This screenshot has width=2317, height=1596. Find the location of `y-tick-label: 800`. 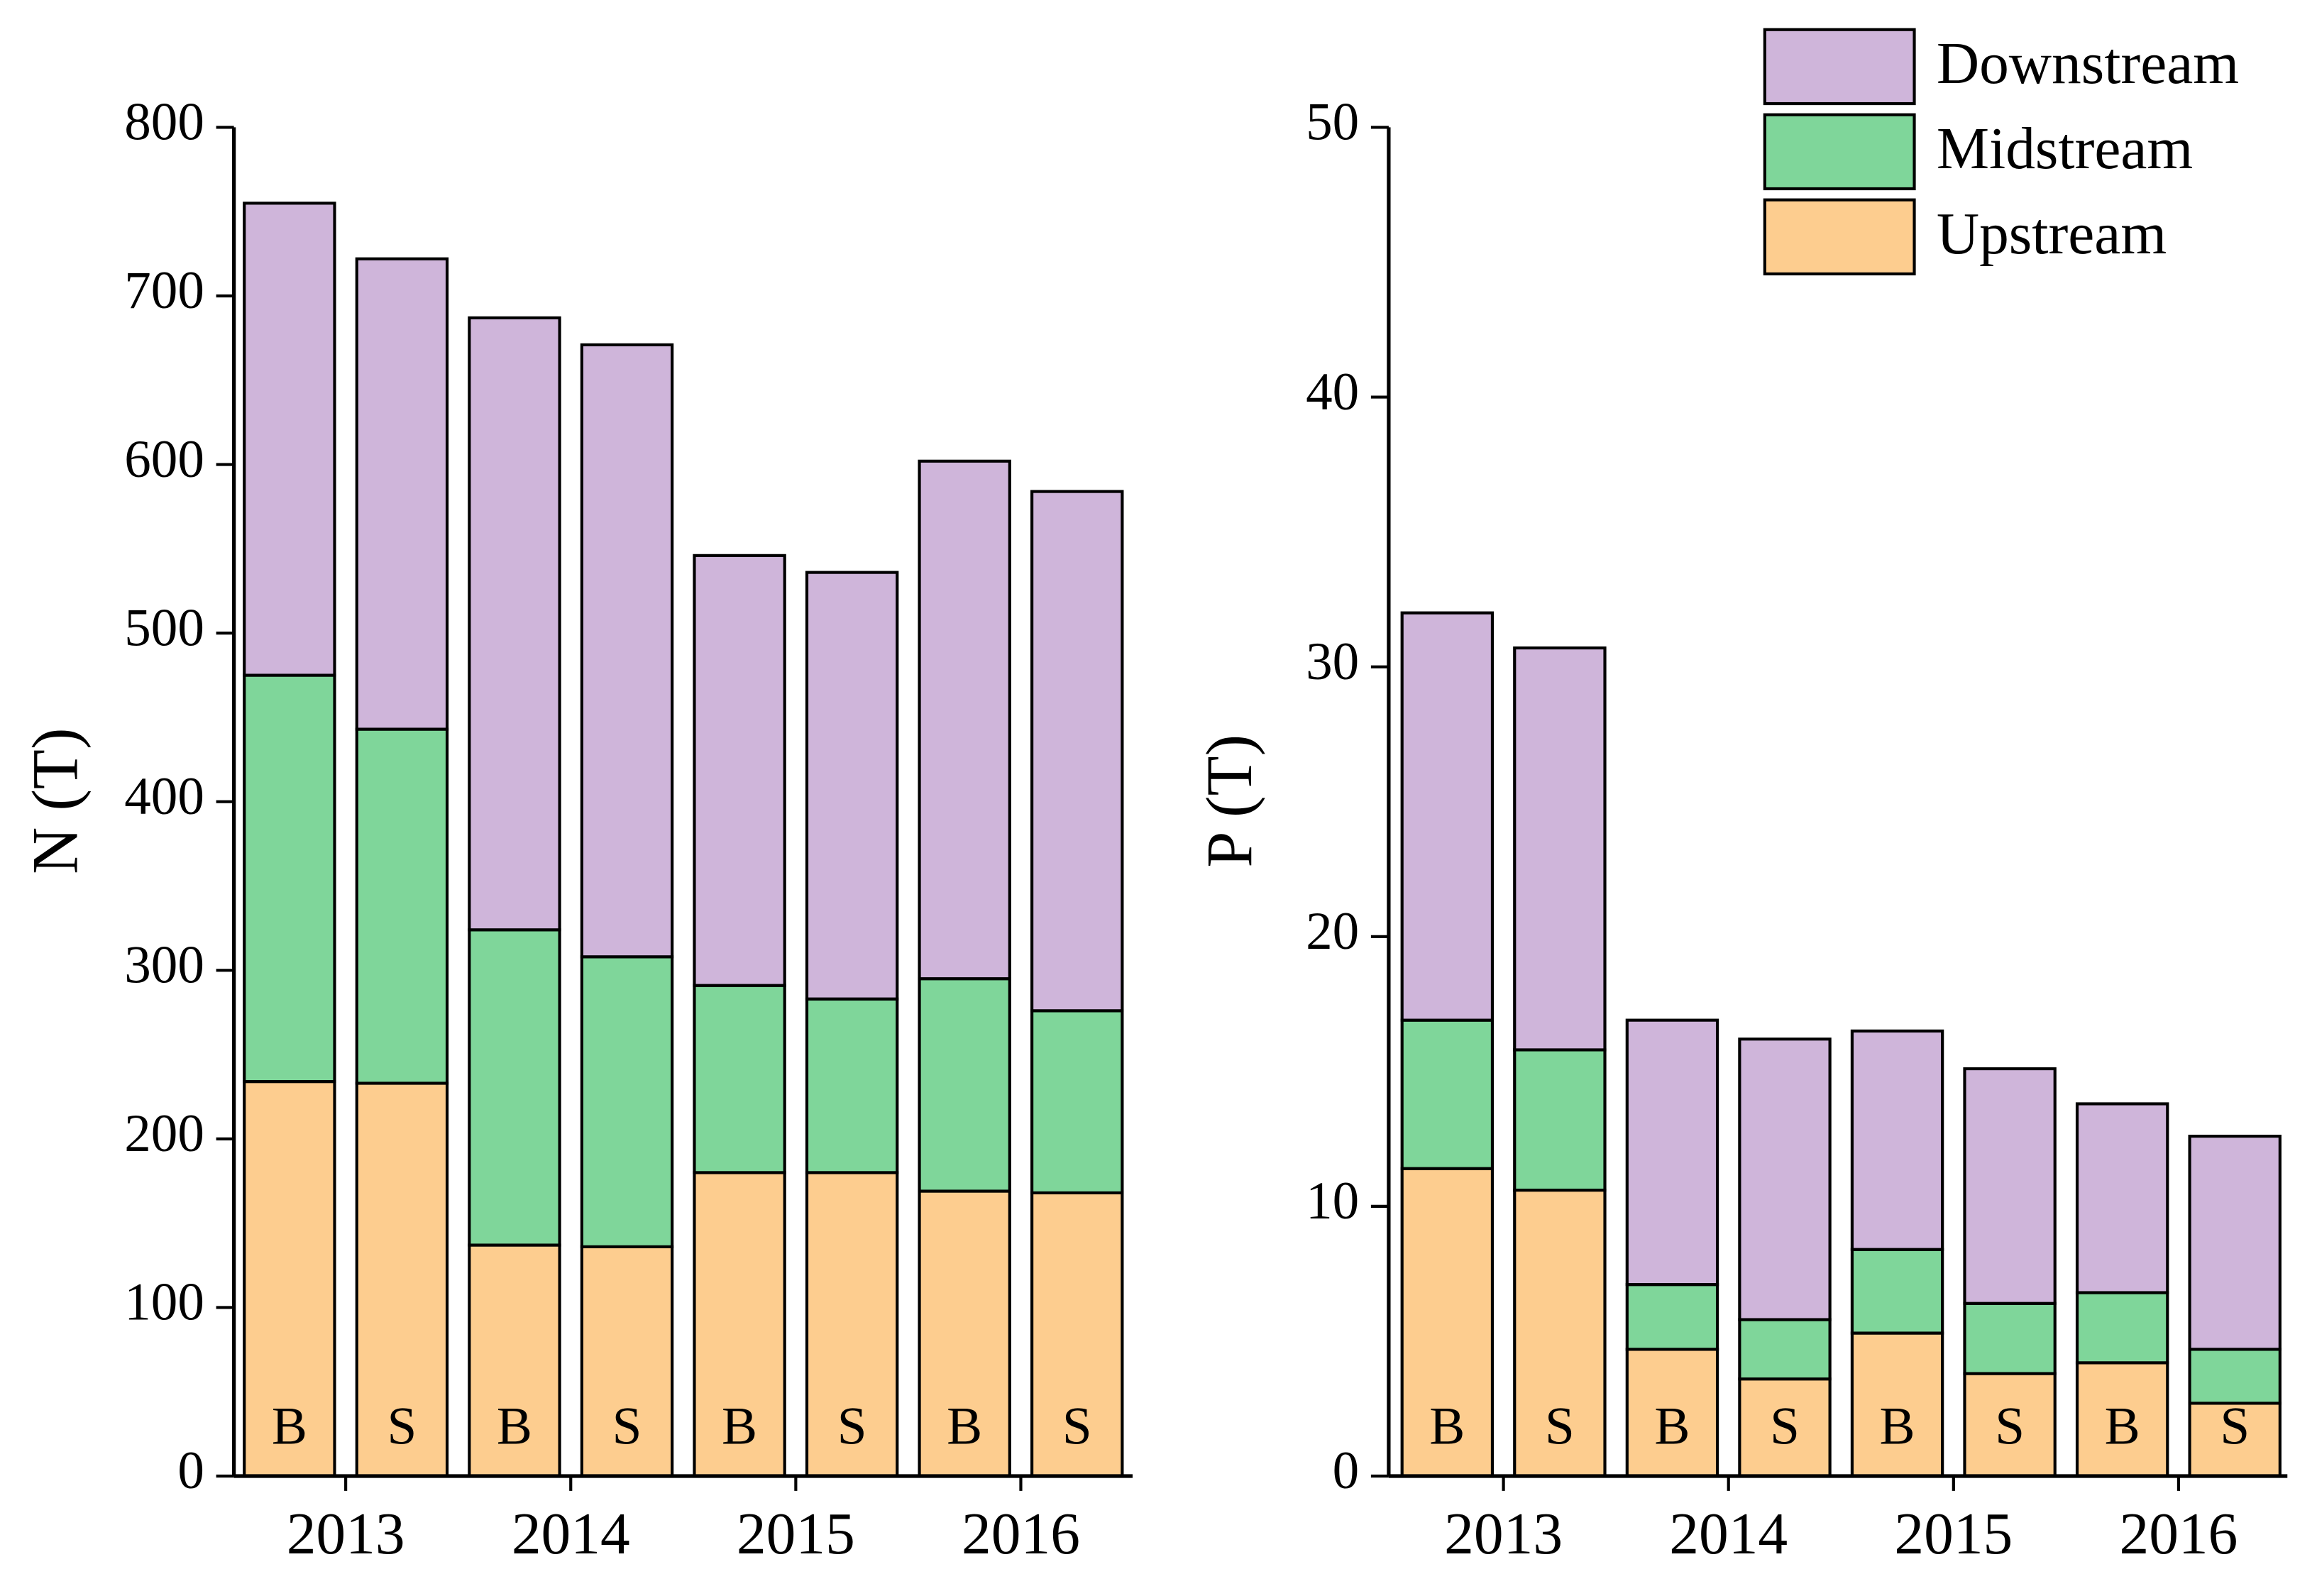

y-tick-label: 800 is located at coordinates (164, 123).